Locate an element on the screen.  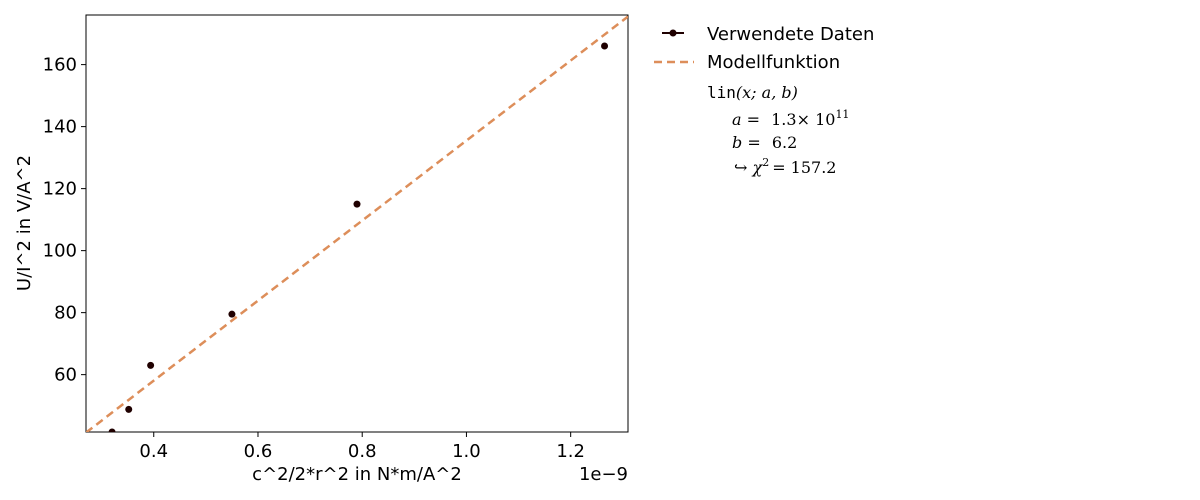
x-axis-label: c^2/2*r^2 in N*m/A^2 is located at coordinates (357, 474).